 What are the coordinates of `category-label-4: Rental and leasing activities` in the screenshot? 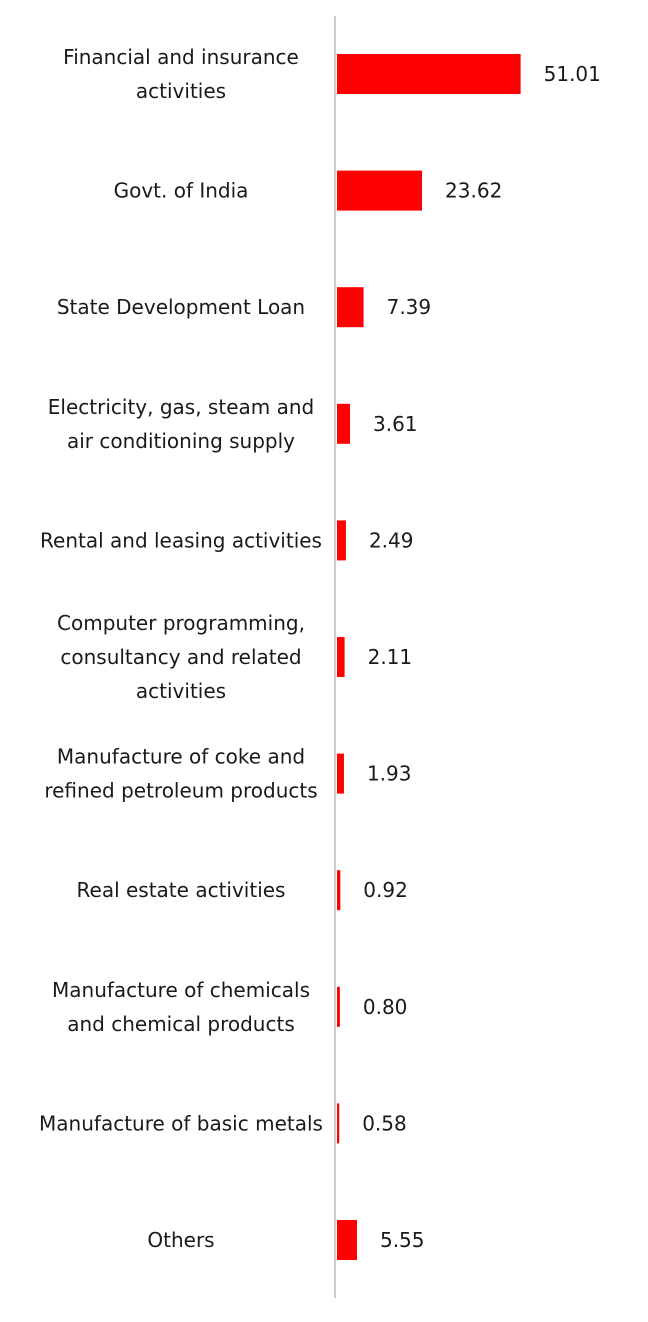 It's located at (181, 540).